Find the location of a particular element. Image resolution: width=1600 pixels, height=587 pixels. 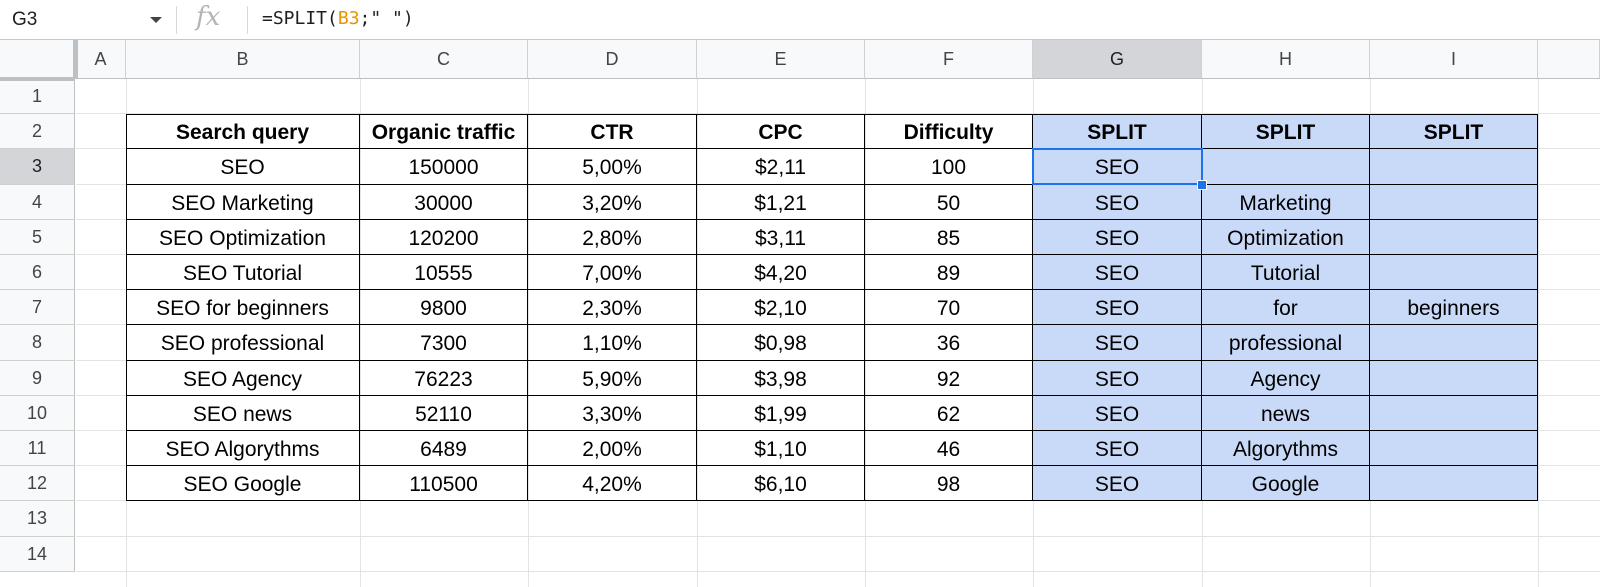

column-header-f: F is located at coordinates (949, 59).